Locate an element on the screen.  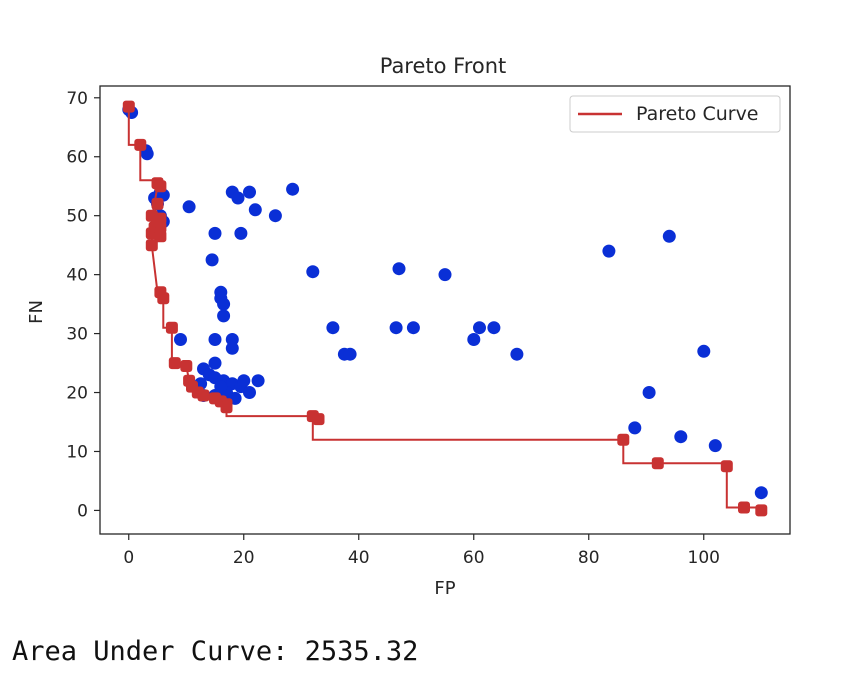
y-tick-label: 20 is located at coordinates (77, 394).